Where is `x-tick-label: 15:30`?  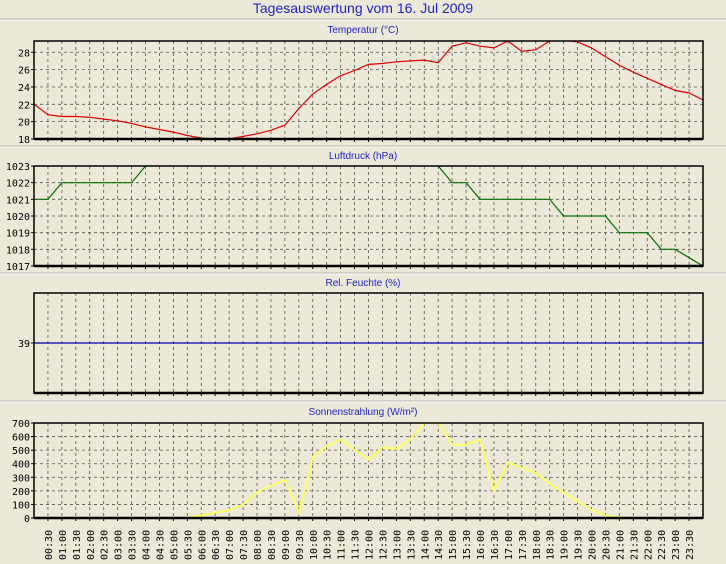
x-tick-label: 15:30 is located at coordinates (467, 545).